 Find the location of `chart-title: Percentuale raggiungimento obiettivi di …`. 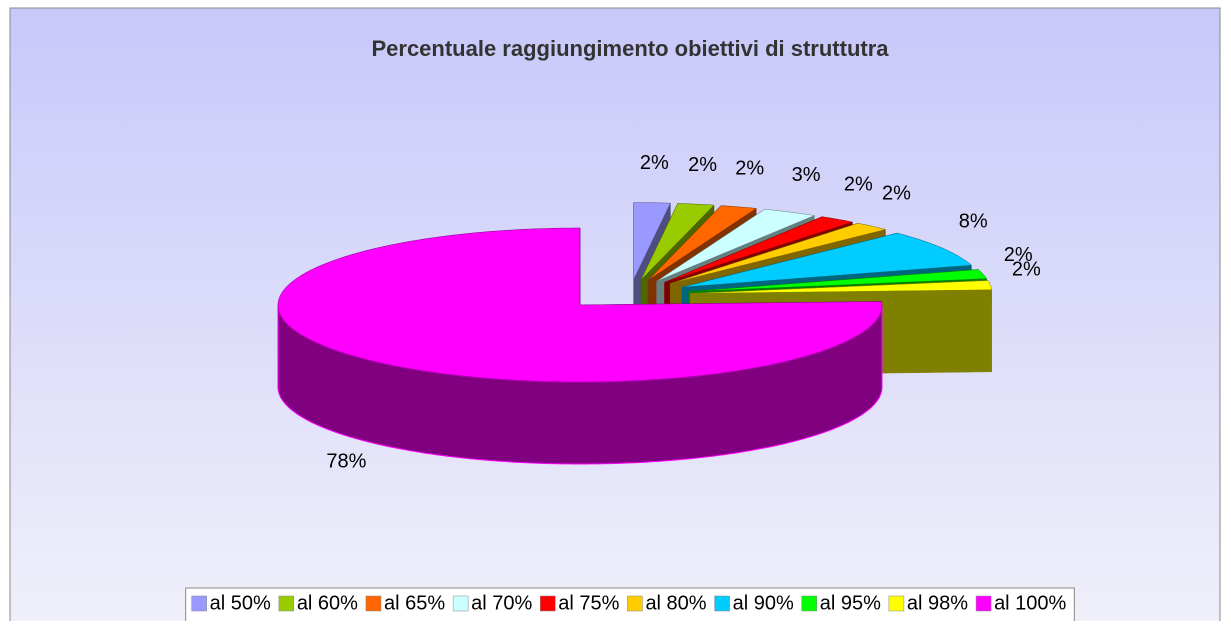

chart-title: Percentuale raggiungimento obiettivi di … is located at coordinates (630, 48).